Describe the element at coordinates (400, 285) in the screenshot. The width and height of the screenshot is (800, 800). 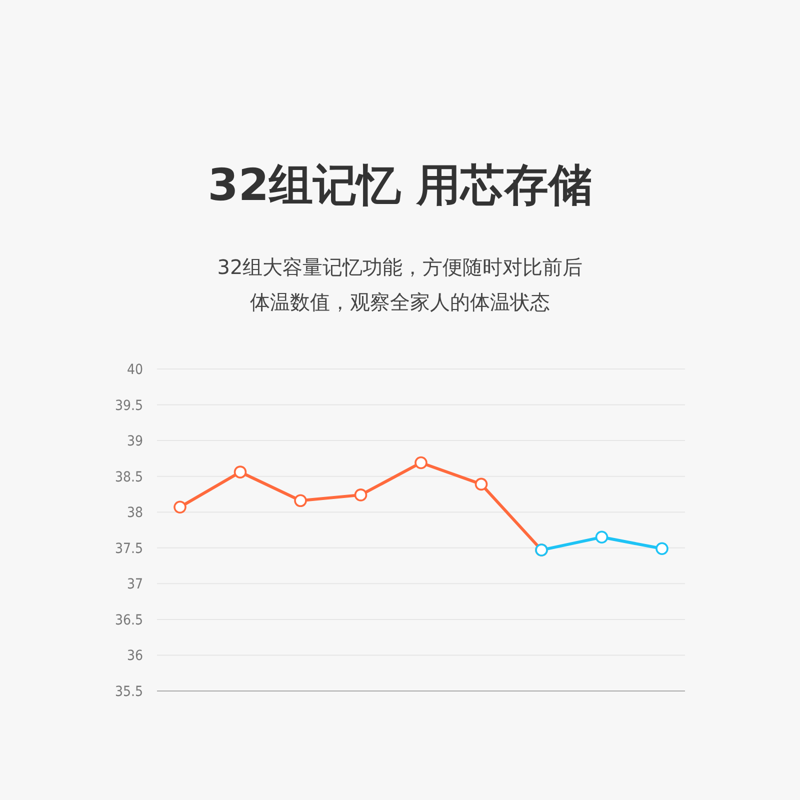
I see `chart-subtitle: 32组大容量记忆功能，方便随时对比前后体温数值，观察全家人的体温状态` at that location.